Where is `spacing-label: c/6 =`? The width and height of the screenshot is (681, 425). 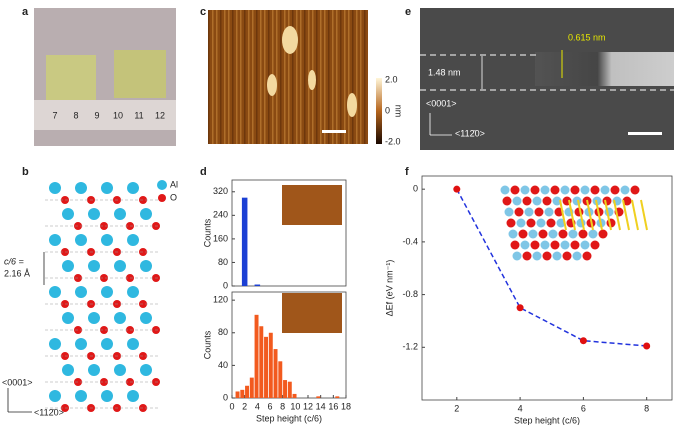 spacing-label: c/6 = is located at coordinates (14, 261).